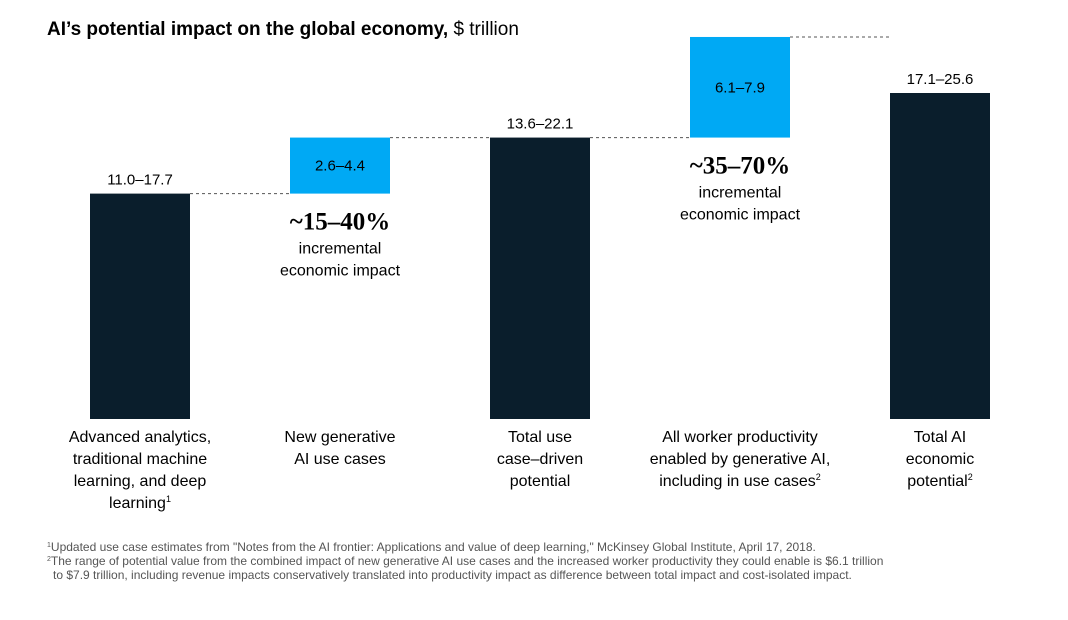 This screenshot has width=1068, height=620. I want to click on value-label: 6.1–7.9, so click(740, 87).